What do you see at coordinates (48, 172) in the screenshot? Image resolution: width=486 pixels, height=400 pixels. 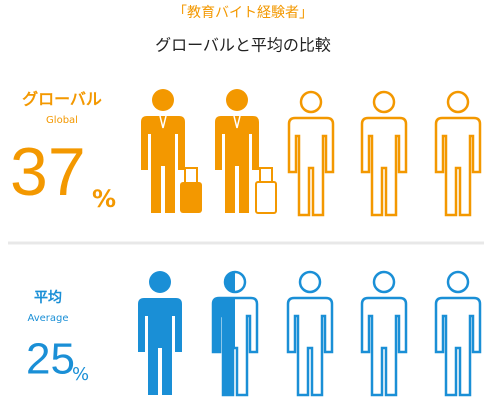 I see `group-value: 37` at bounding box center [48, 172].